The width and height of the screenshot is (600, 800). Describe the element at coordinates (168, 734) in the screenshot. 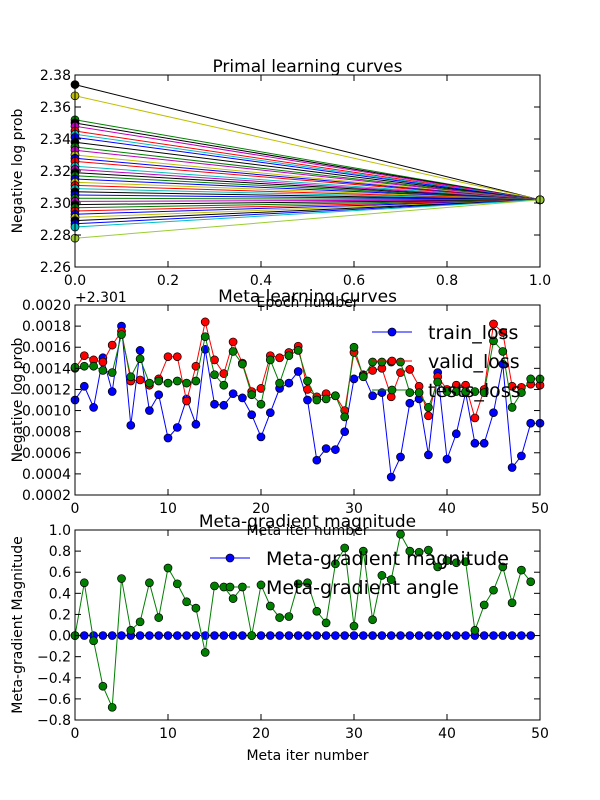

I see `x-tick-label: 10` at that location.